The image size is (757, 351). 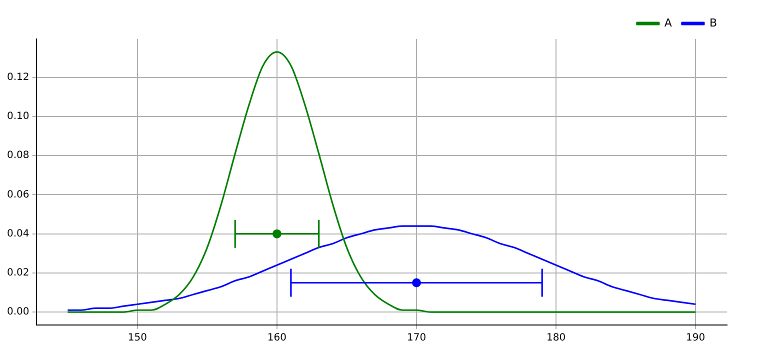 I want to click on y-tick-label: 0.04, so click(x=18, y=234).